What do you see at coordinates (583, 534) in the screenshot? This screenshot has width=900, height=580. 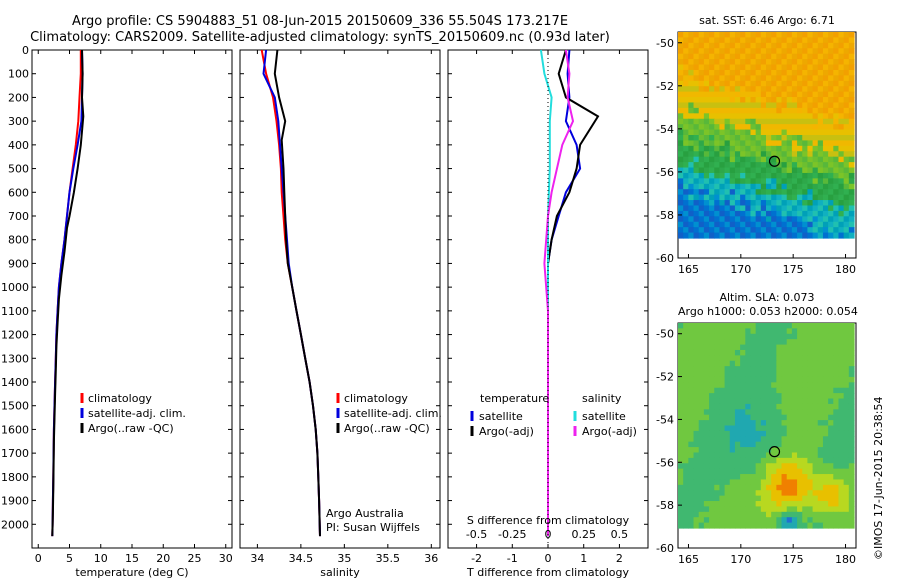 I see `difference-s-xtick-label: 0.25` at bounding box center [583, 534].